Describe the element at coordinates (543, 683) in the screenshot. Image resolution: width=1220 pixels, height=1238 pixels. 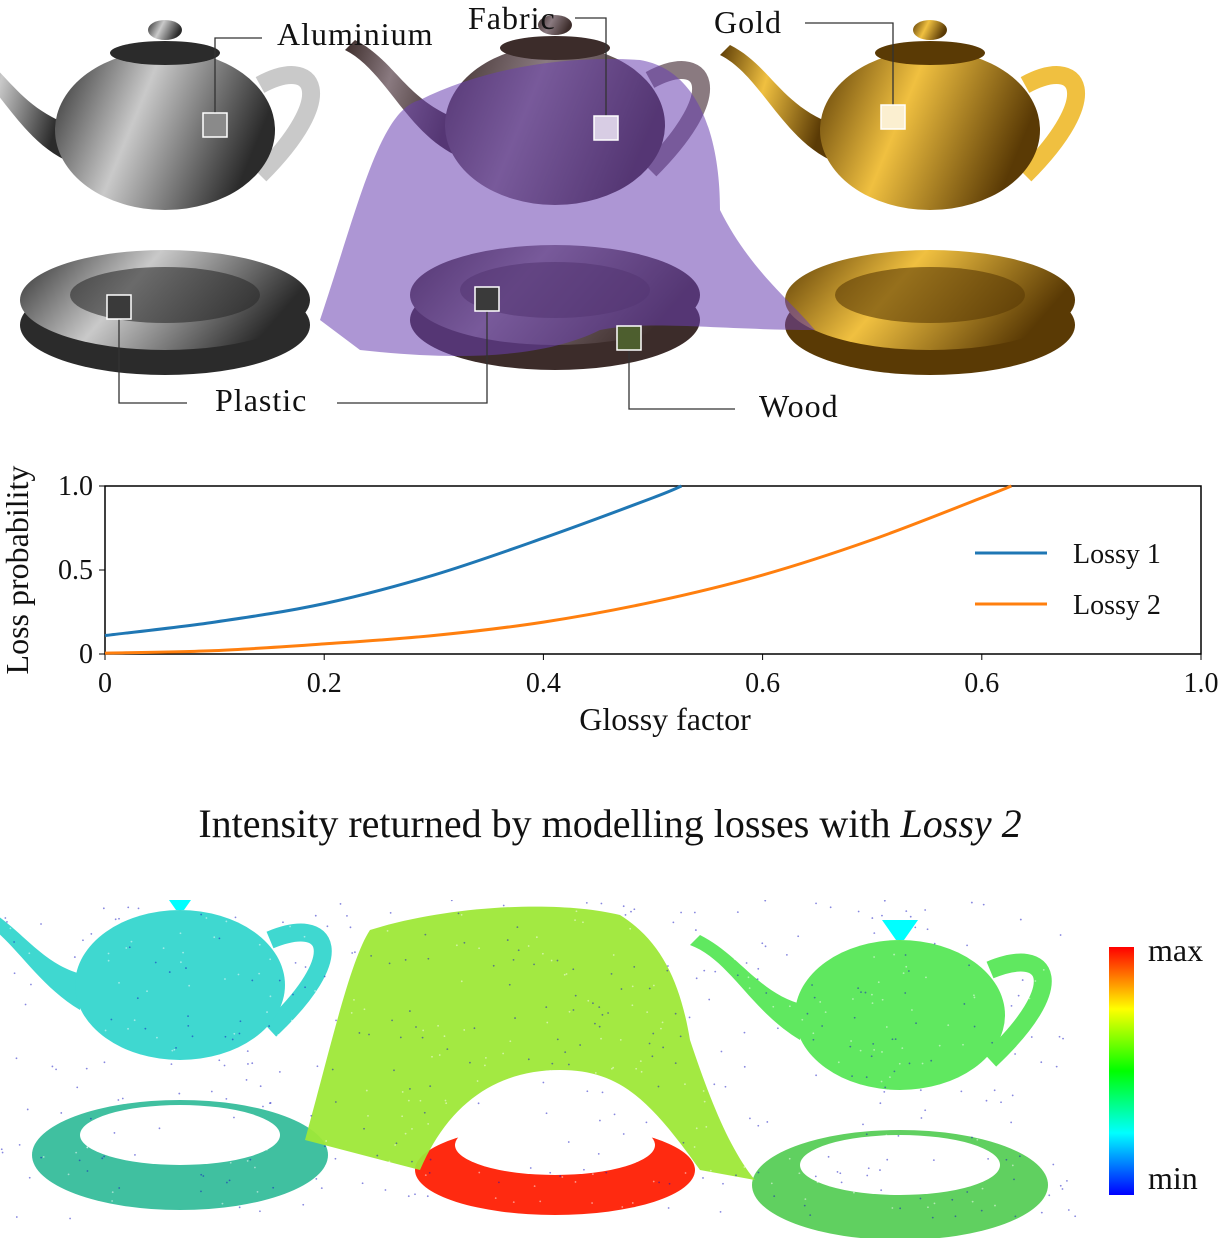
I see `x-tick-label: 0.4` at that location.